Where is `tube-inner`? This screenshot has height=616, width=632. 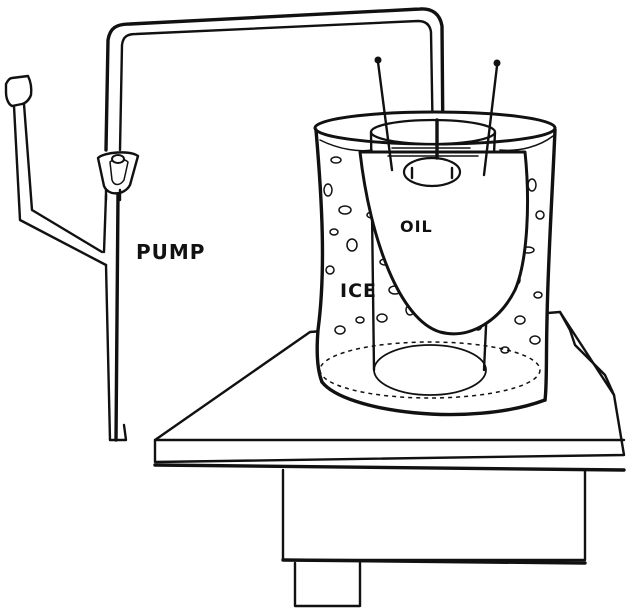
tube-inner is located at coordinates (276, 85).